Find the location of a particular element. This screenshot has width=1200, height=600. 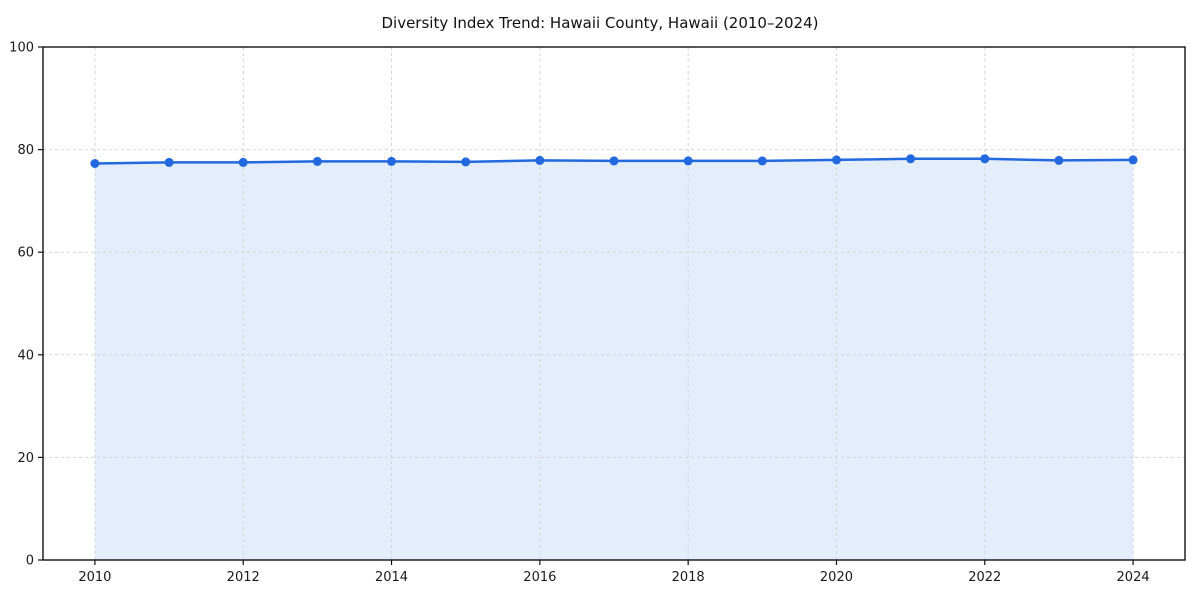

x-tick-label: 2012 is located at coordinates (243, 577).